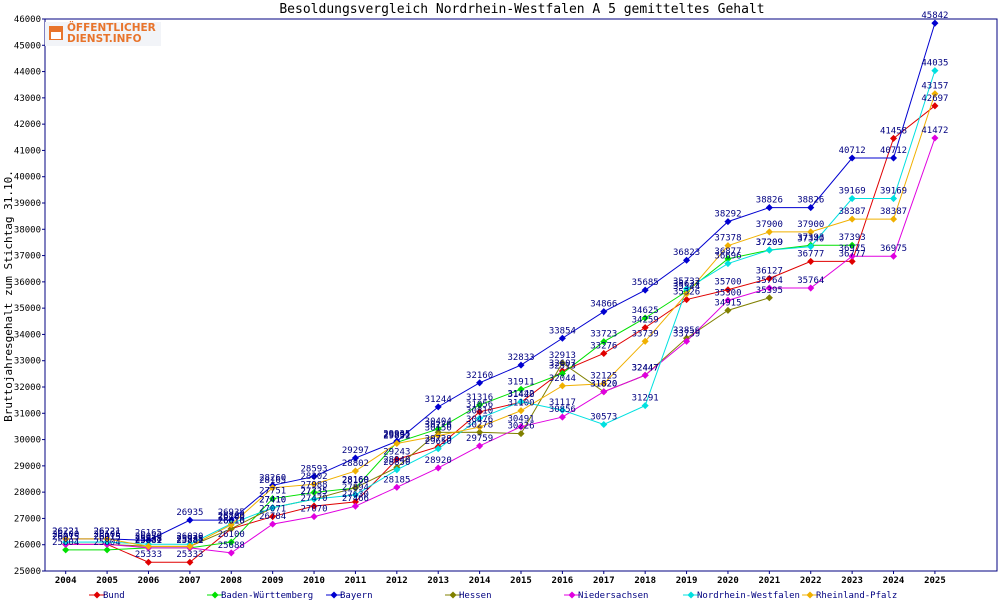  Describe the element at coordinates (691, 595) in the screenshot. I see `legend-swatch-marker` at that location.